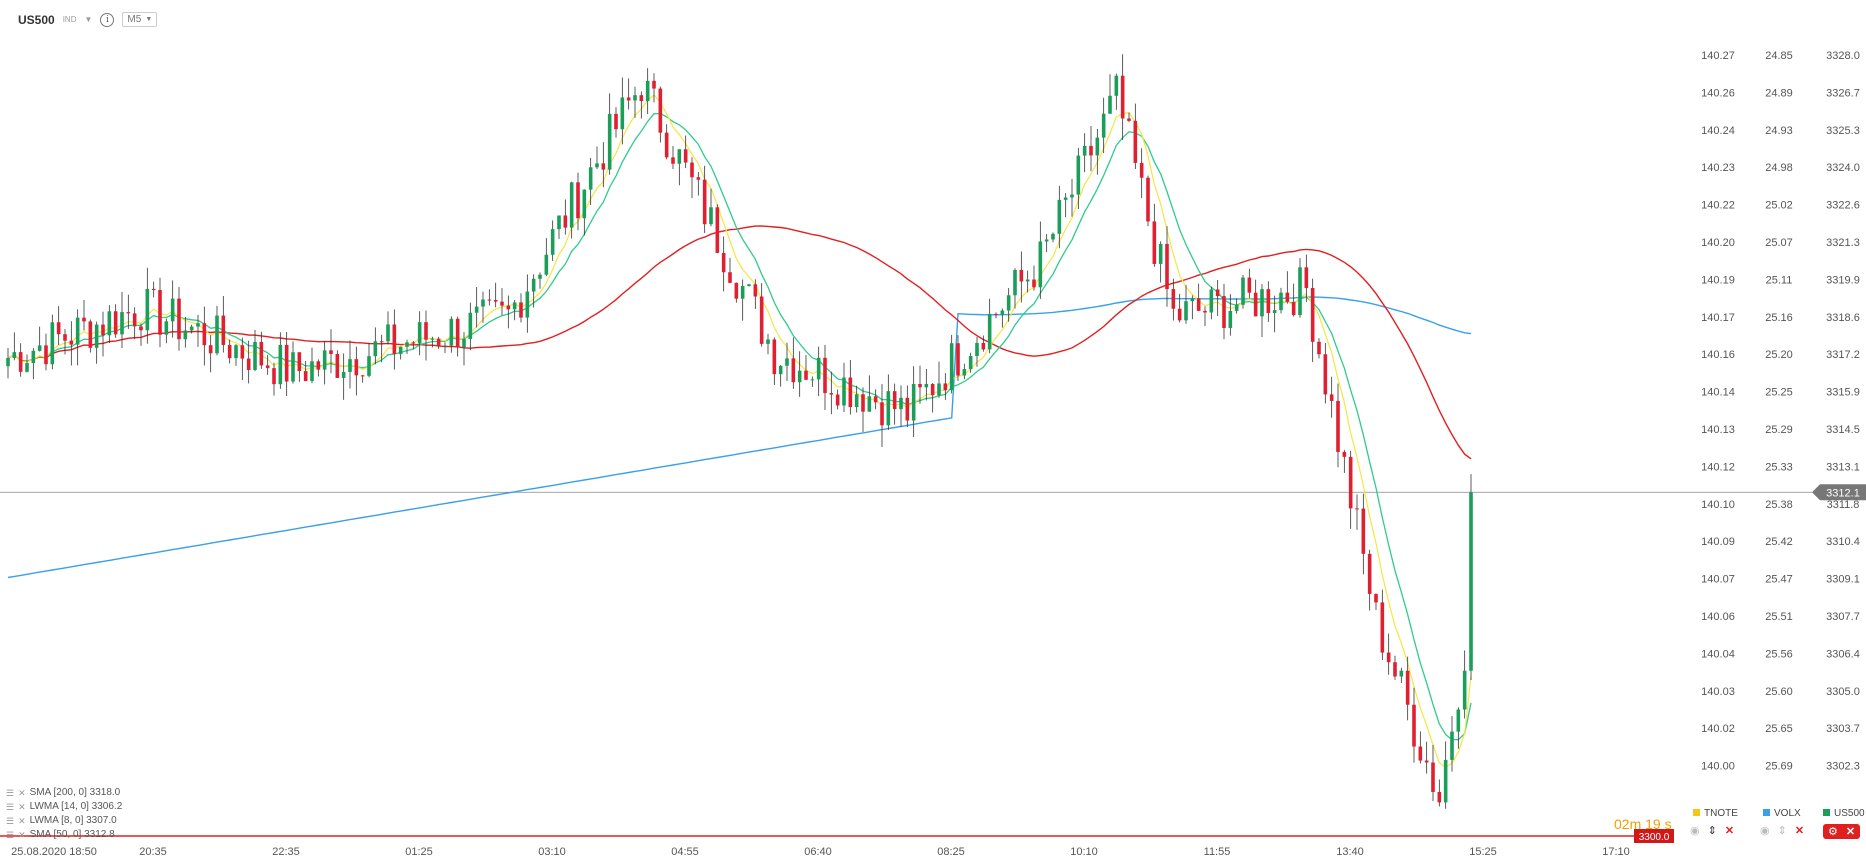 This screenshot has width=1866, height=865. I want to click on legend-volx: VOLX, so click(1782, 813).